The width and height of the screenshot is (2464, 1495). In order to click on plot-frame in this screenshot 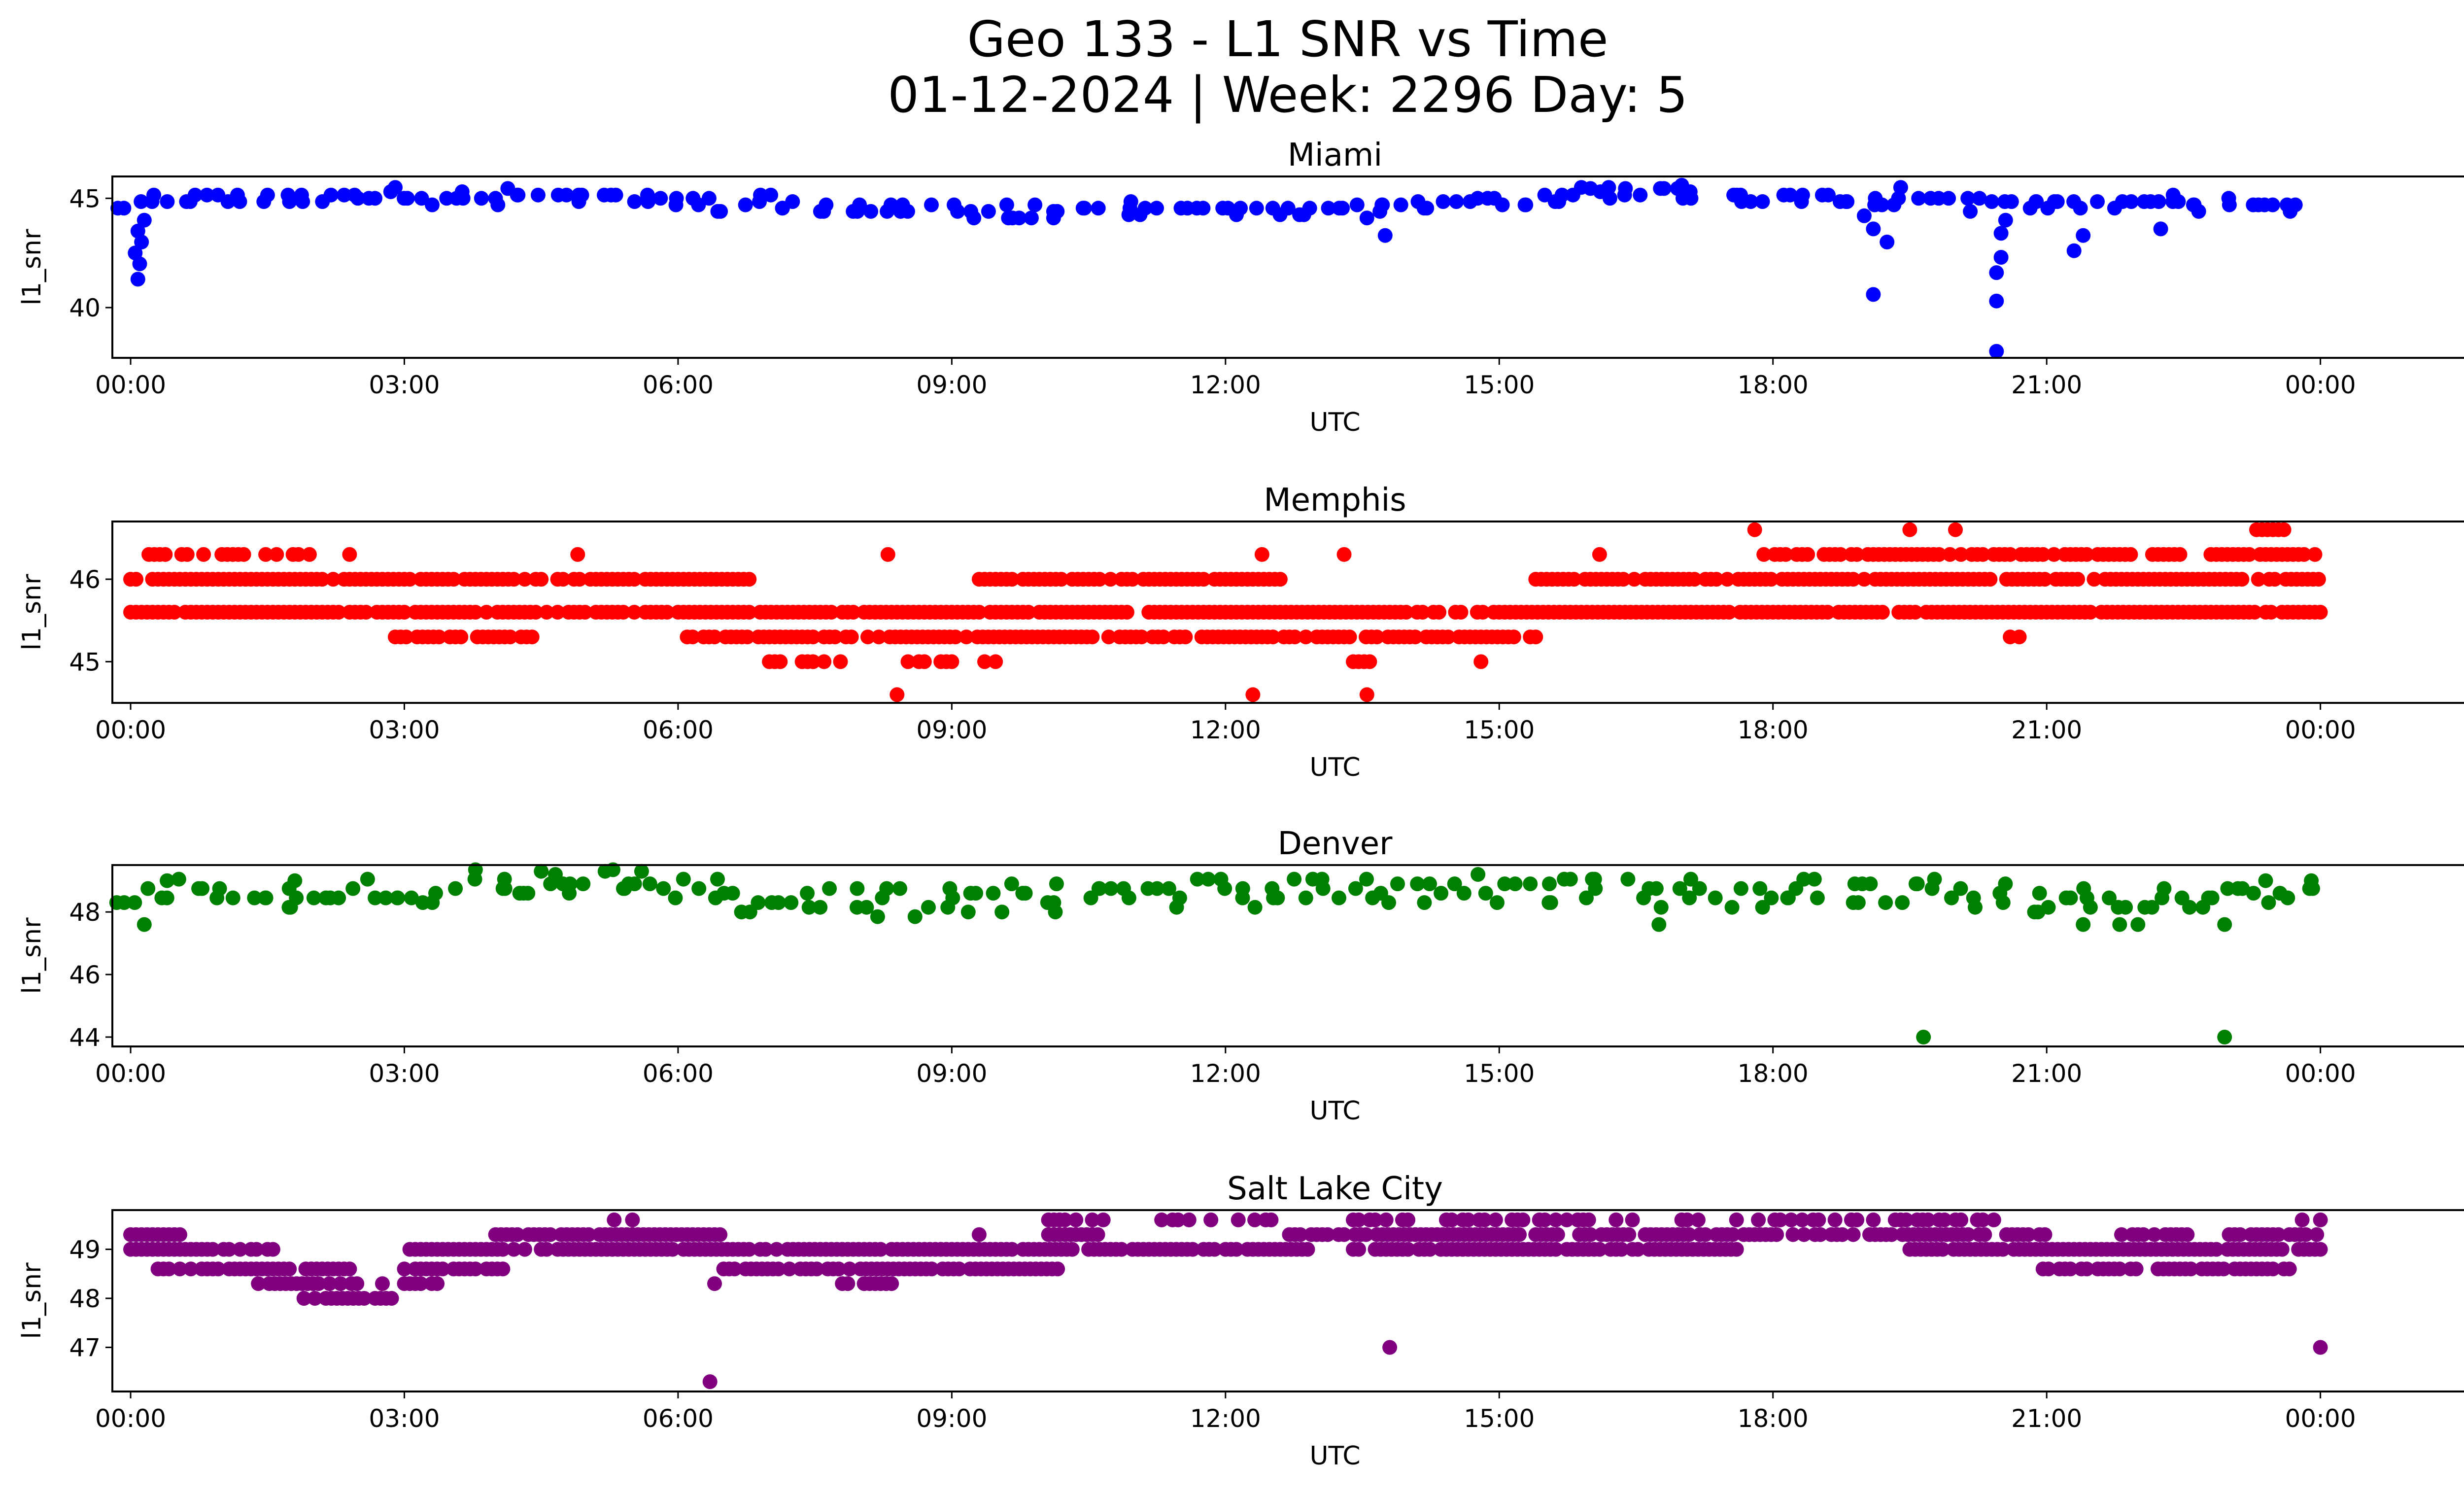, I will do `click(1287, 955)`.